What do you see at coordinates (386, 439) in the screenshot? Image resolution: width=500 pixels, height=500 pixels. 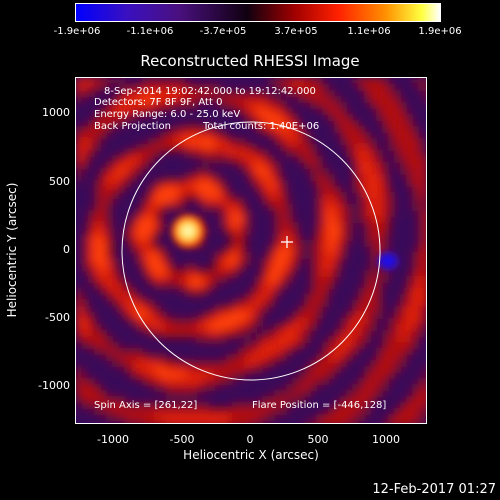 I see `x-tick: 1000` at bounding box center [386, 439].